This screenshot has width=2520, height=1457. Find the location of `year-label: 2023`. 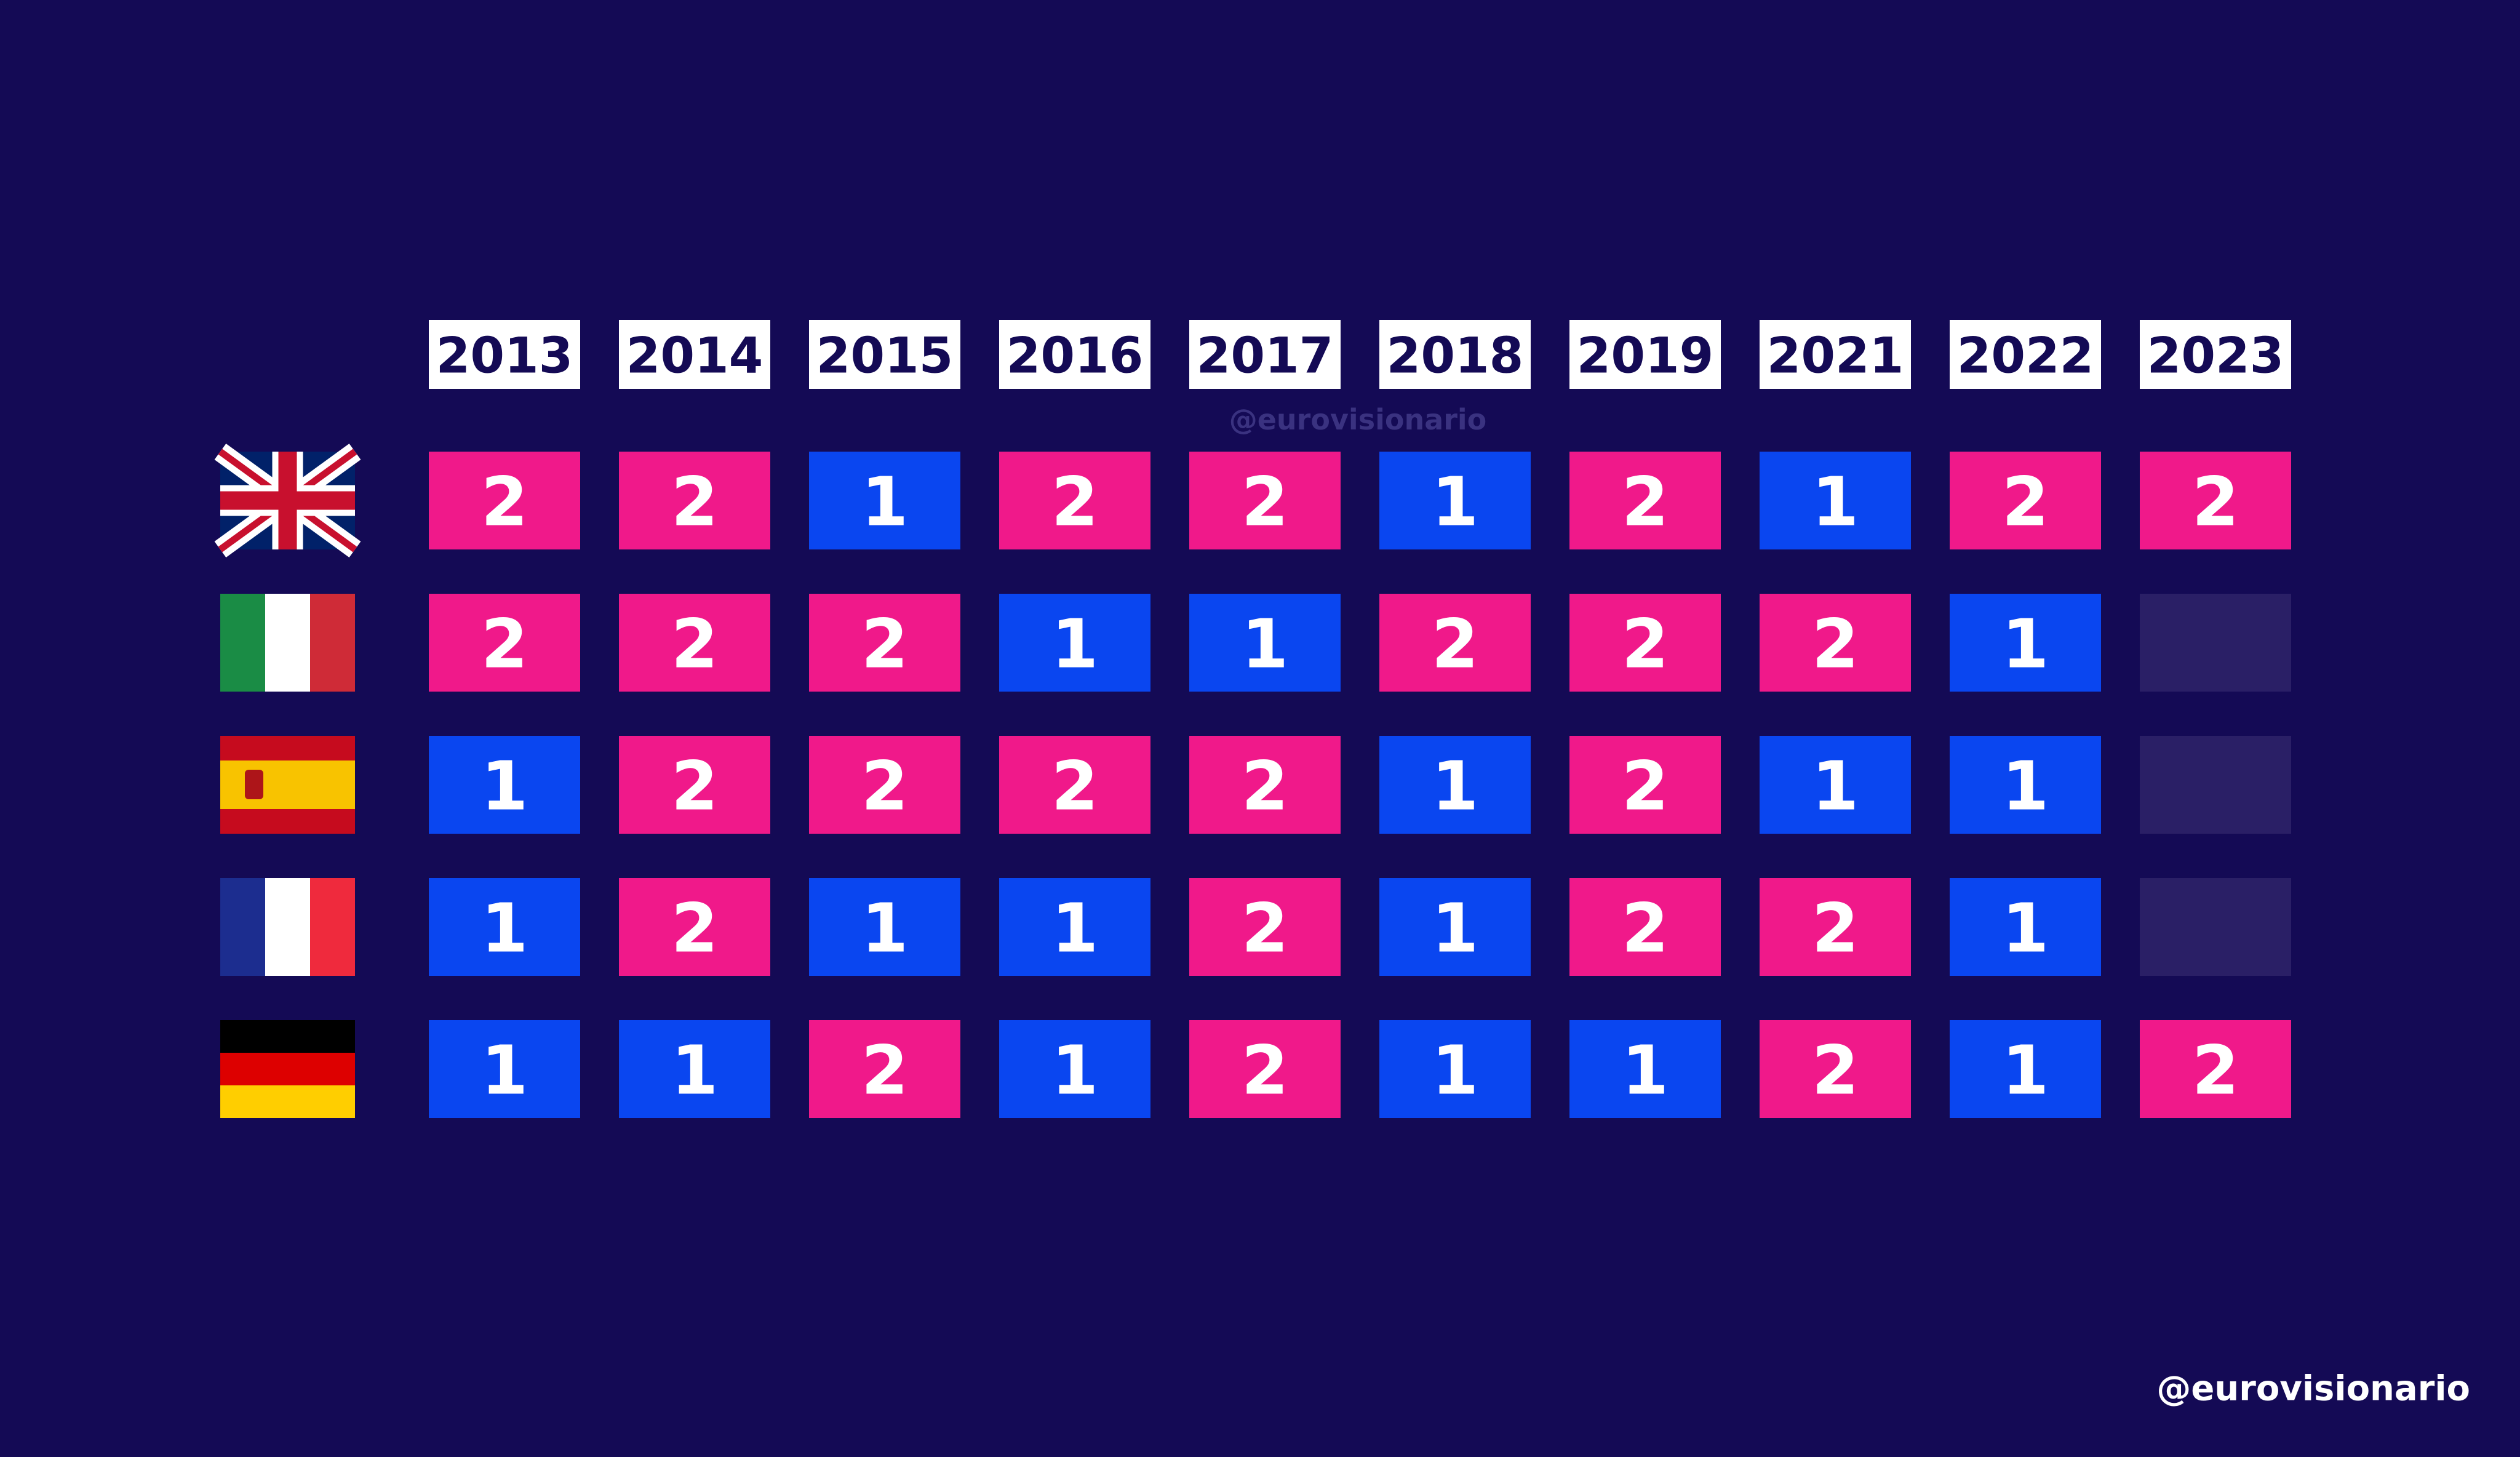

year-label: 2023 is located at coordinates (2215, 356).